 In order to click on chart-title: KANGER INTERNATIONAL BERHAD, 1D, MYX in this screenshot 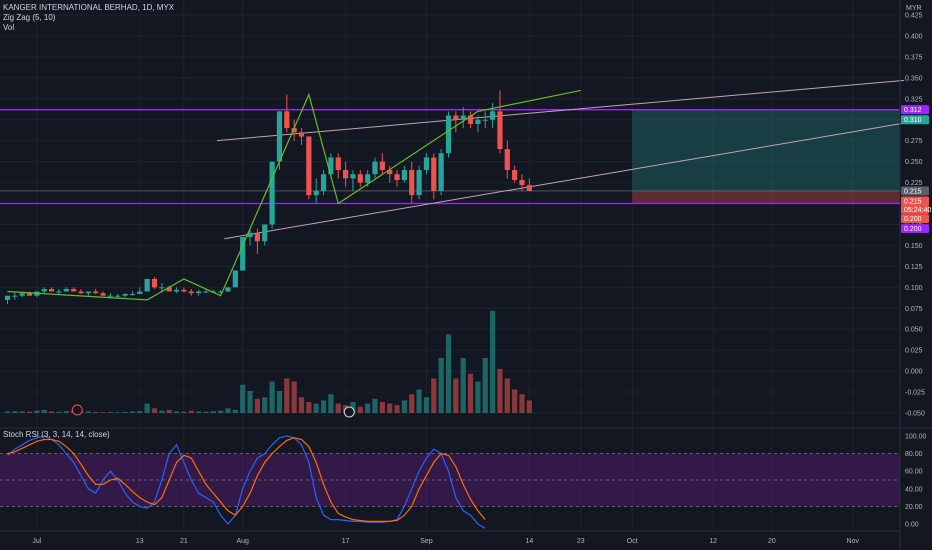, I will do `click(89, 7)`.